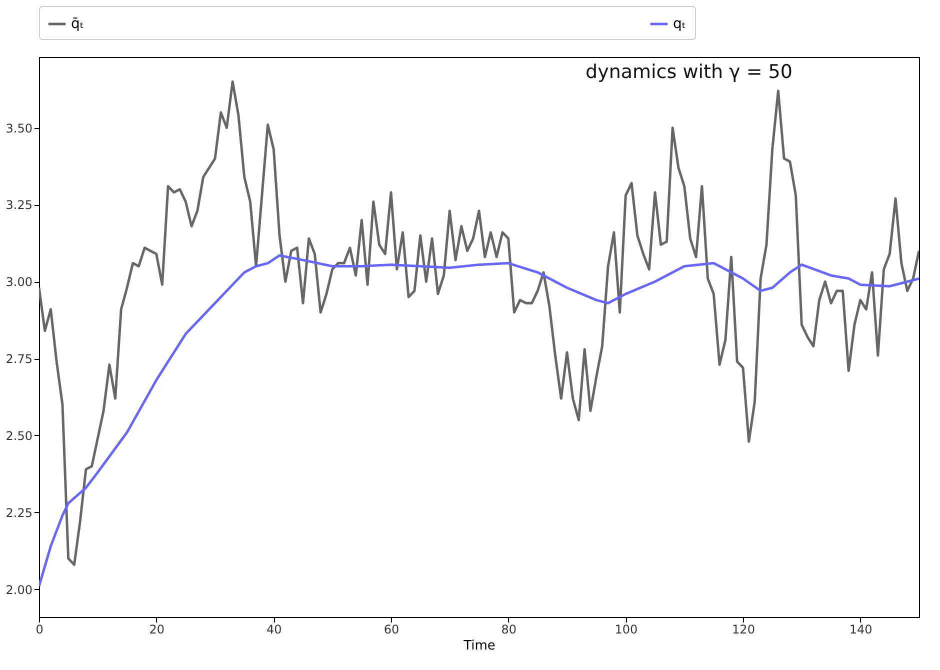 Image resolution: width=940 pixels, height=670 pixels. I want to click on y-tick-label: 3.50, so click(19, 128).